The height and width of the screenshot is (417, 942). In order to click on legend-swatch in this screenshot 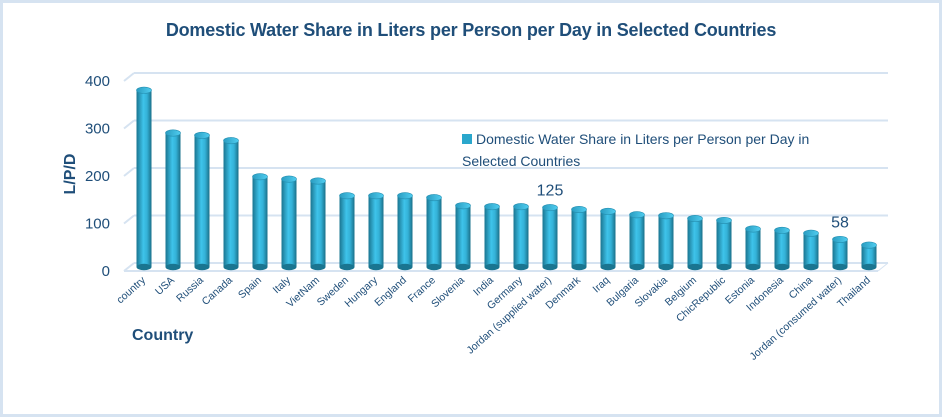, I will do `click(467, 139)`.